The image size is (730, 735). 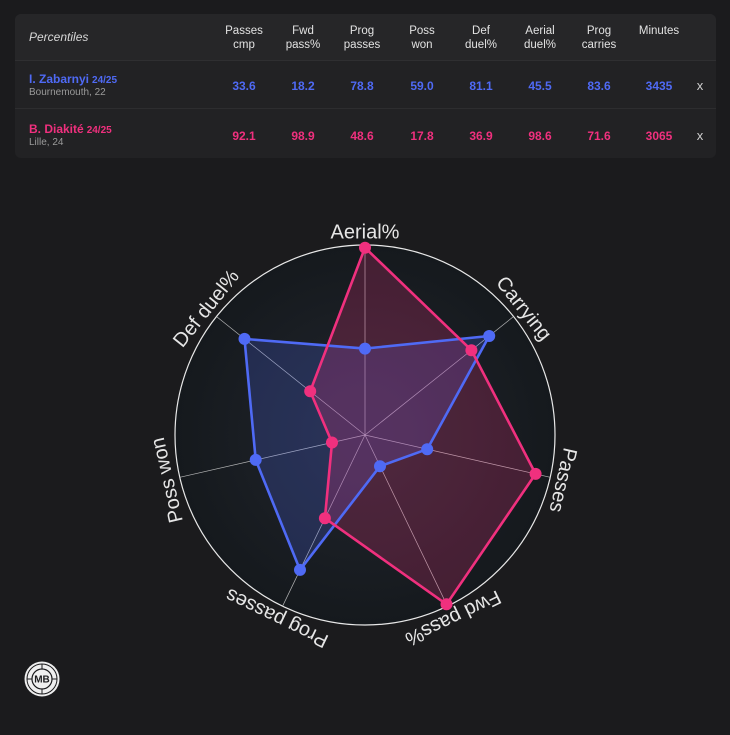 What do you see at coordinates (659, 136) in the screenshot?
I see `cell-value: 3065` at bounding box center [659, 136].